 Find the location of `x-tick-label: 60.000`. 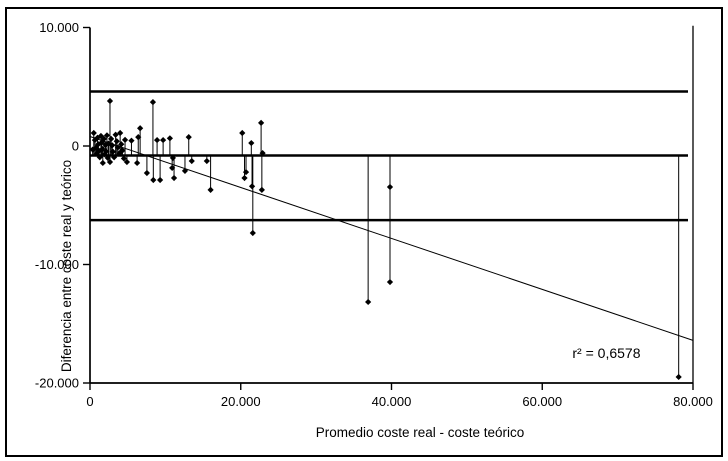

x-tick-label: 60.000 is located at coordinates (542, 401).